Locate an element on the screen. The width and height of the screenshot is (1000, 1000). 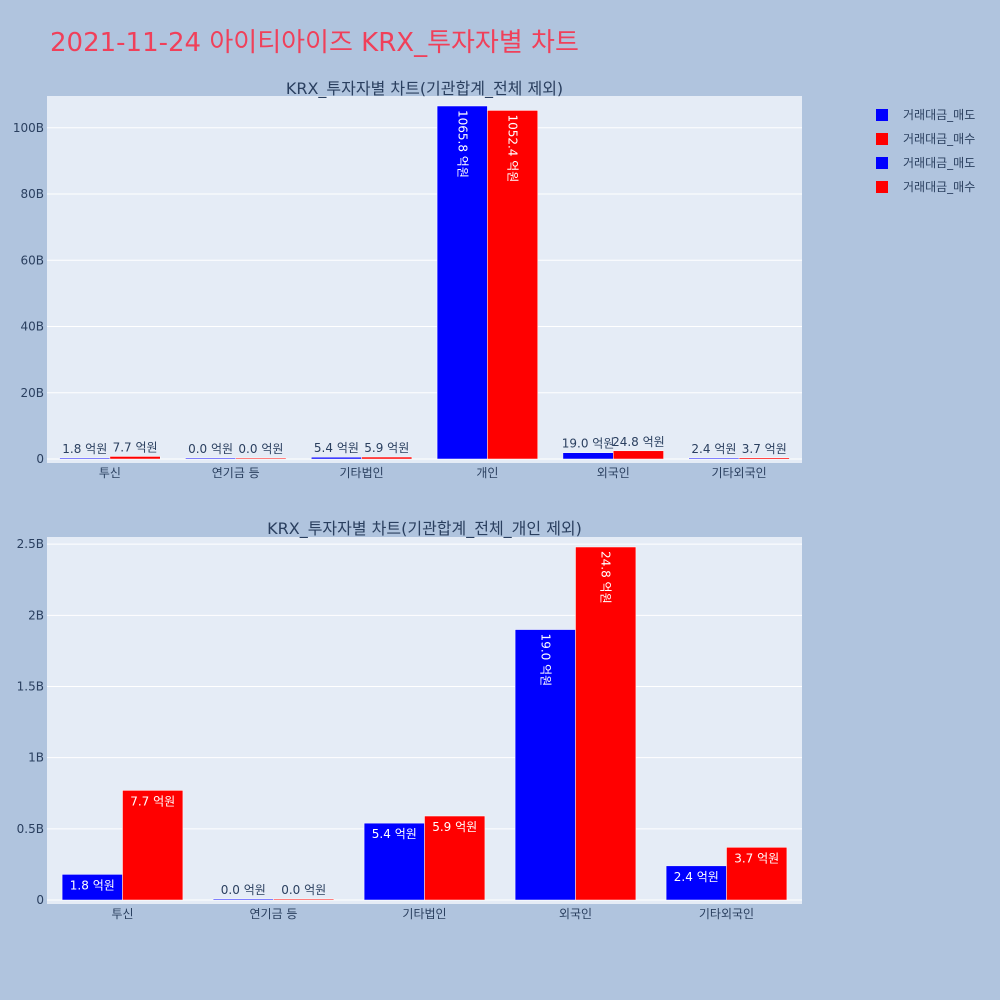
chart-title: KRX_투자자별 차트(기관합계_전체_개인 제외) is located at coordinates (424, 529).